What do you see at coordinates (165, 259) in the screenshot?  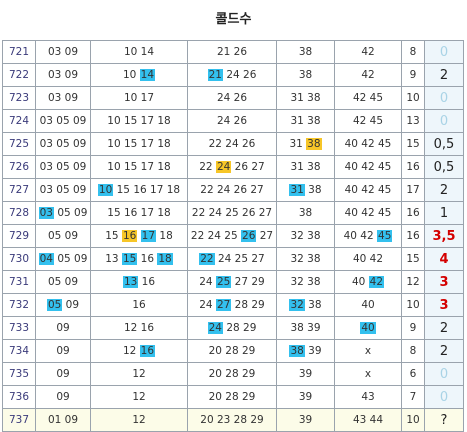 I see `highlight-blue: 18` at bounding box center [165, 259].